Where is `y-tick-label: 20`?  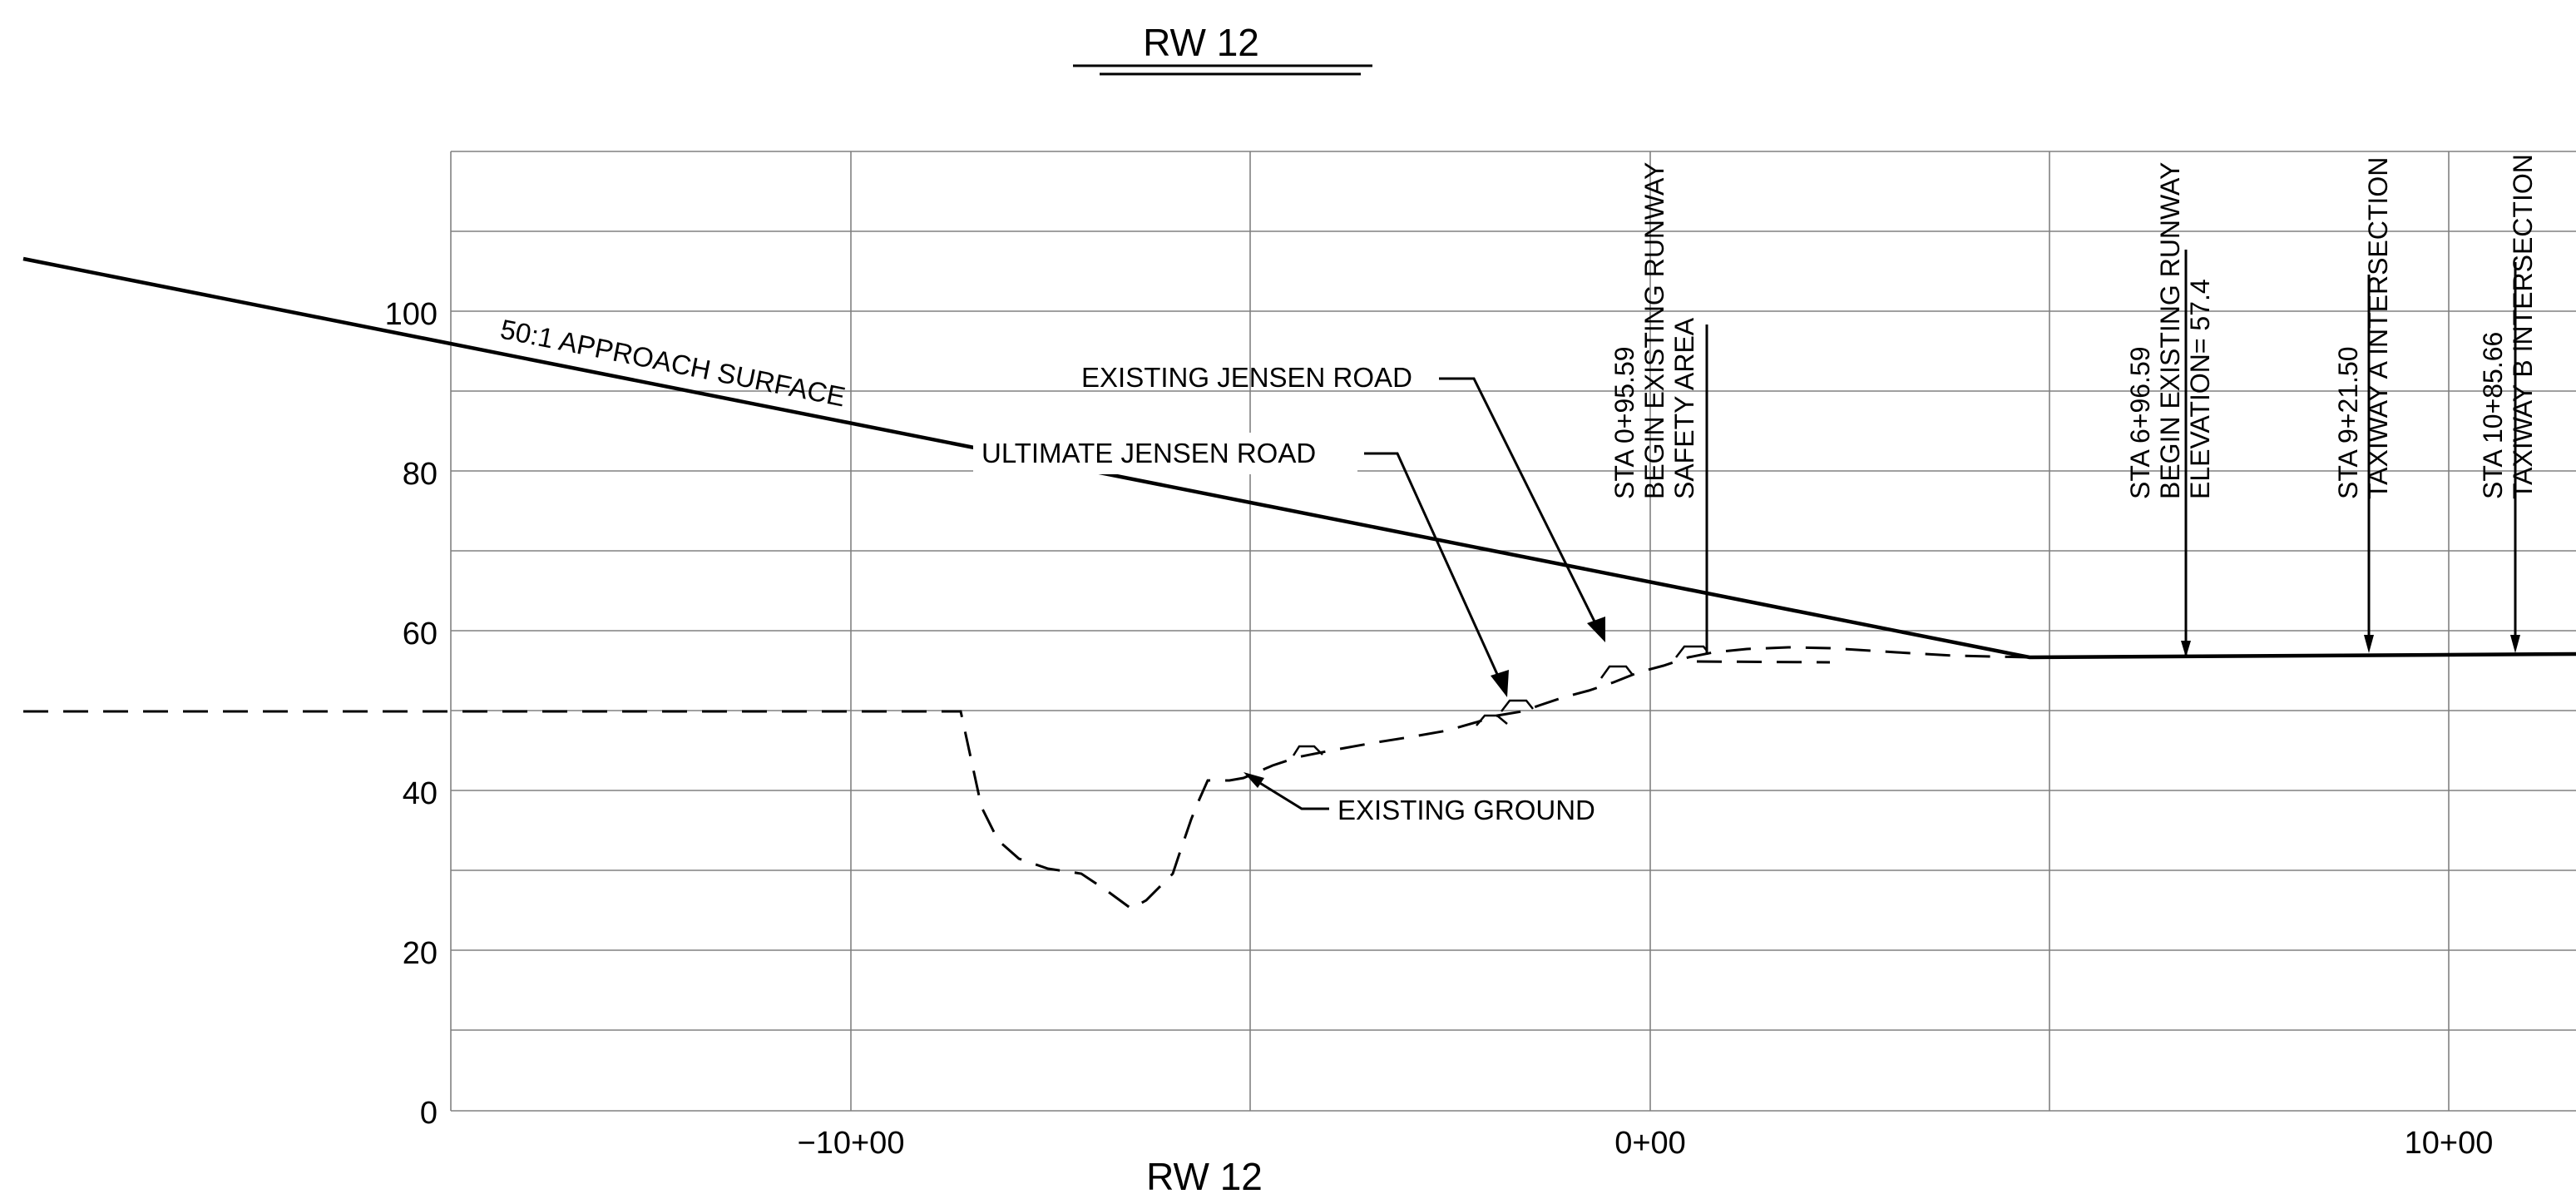 y-tick-label: 20 is located at coordinates (420, 953).